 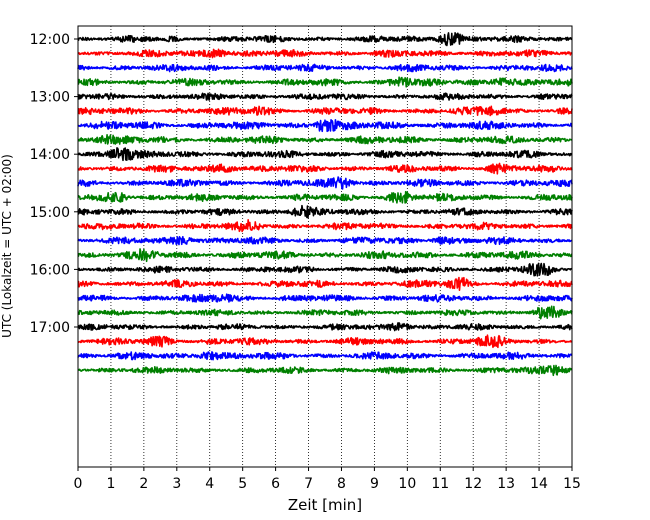 What do you see at coordinates (275, 484) in the screenshot?
I see `x-tick-label: 6` at bounding box center [275, 484].